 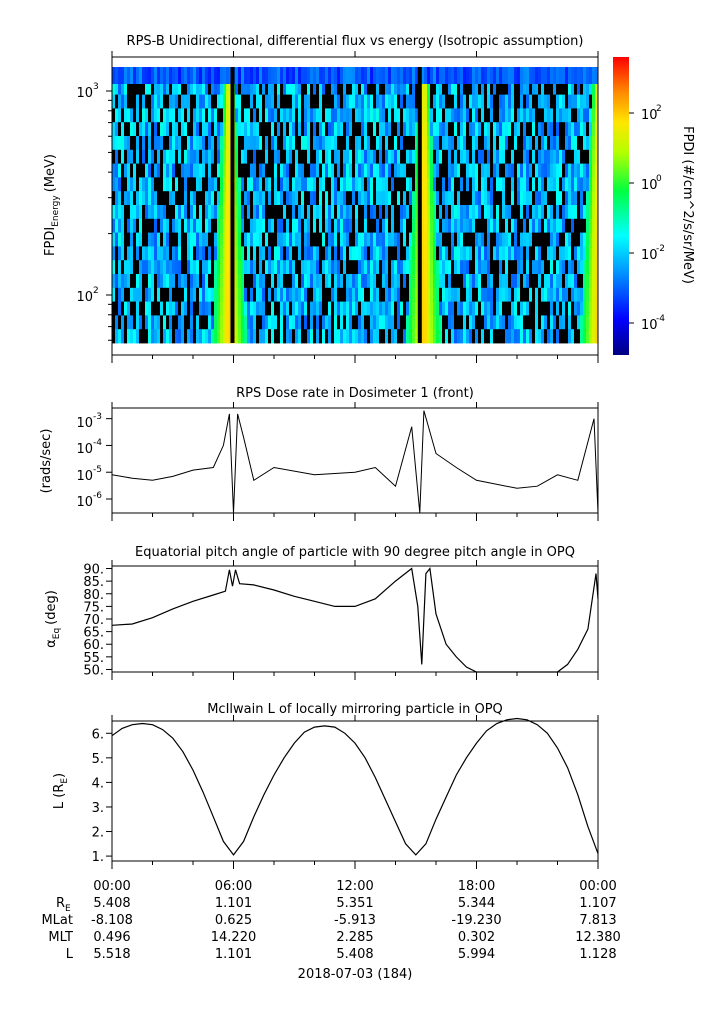 What do you see at coordinates (57, 920) in the screenshot?
I see `ephemeris-label: MLat` at bounding box center [57, 920].